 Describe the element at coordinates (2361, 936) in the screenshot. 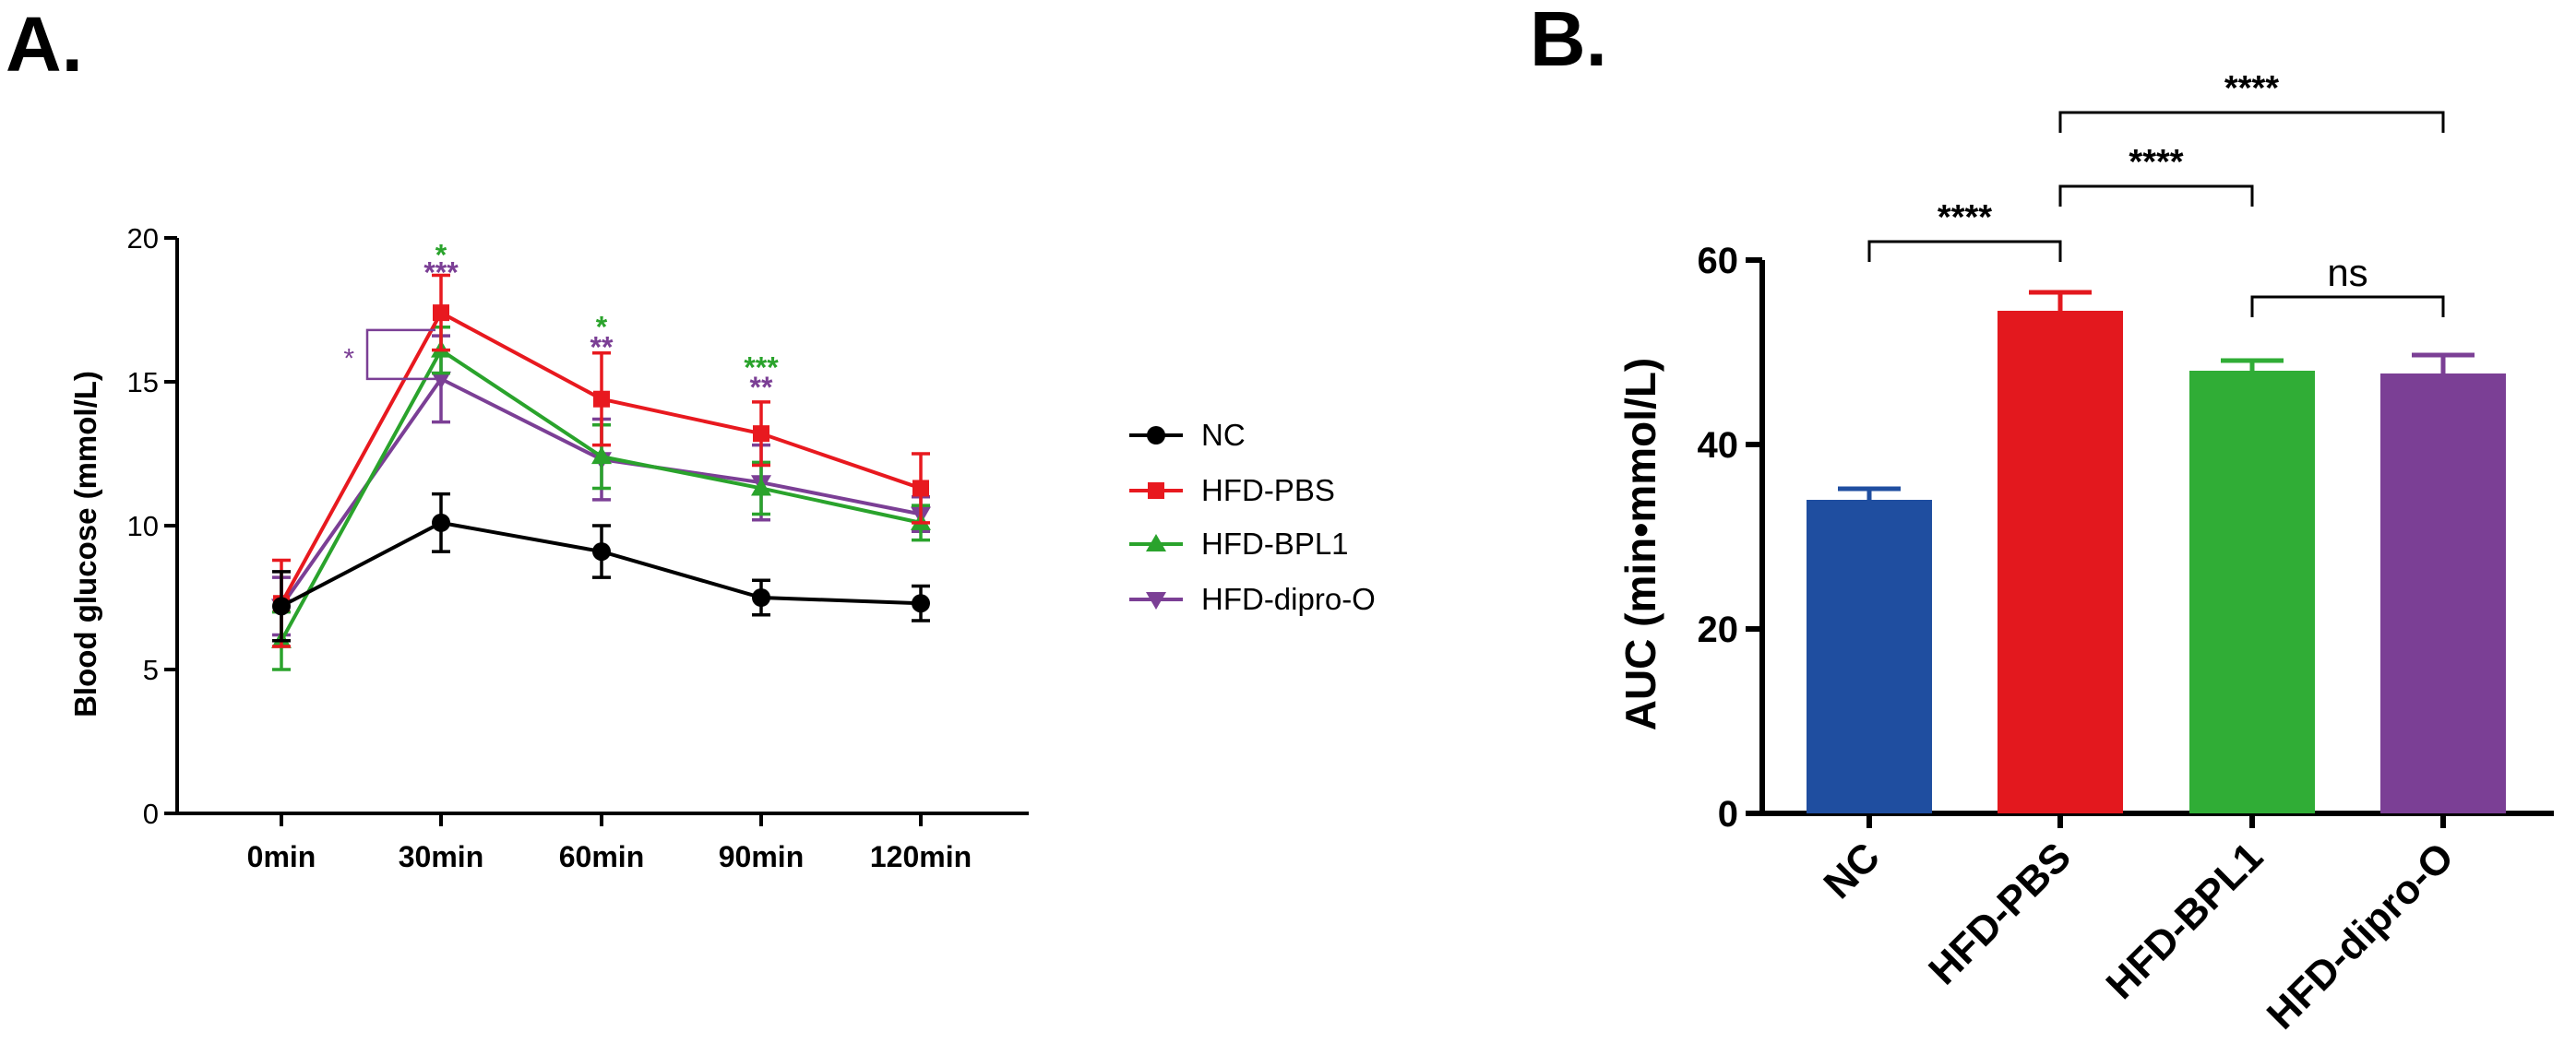

I see `x-tick-label-HFD-dipro-O: HFD-dipro-O` at that location.